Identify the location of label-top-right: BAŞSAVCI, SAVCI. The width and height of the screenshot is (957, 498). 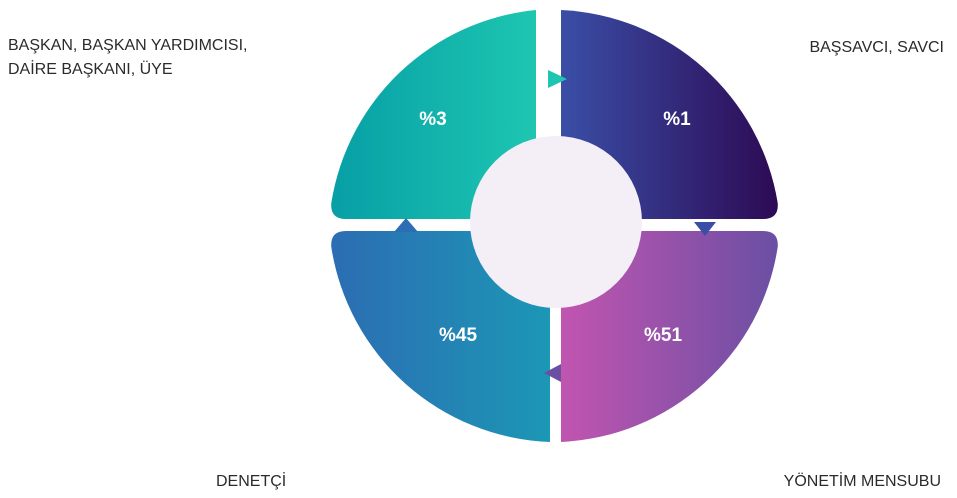
(876, 47).